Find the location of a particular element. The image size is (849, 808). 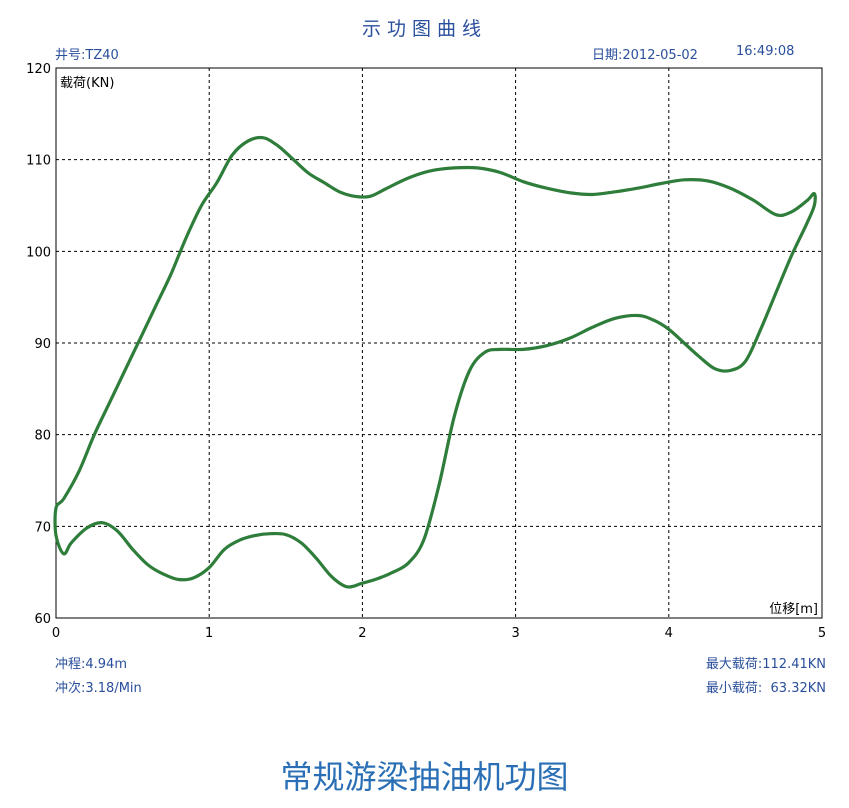

y-tick-label: 90 is located at coordinates (42, 344).